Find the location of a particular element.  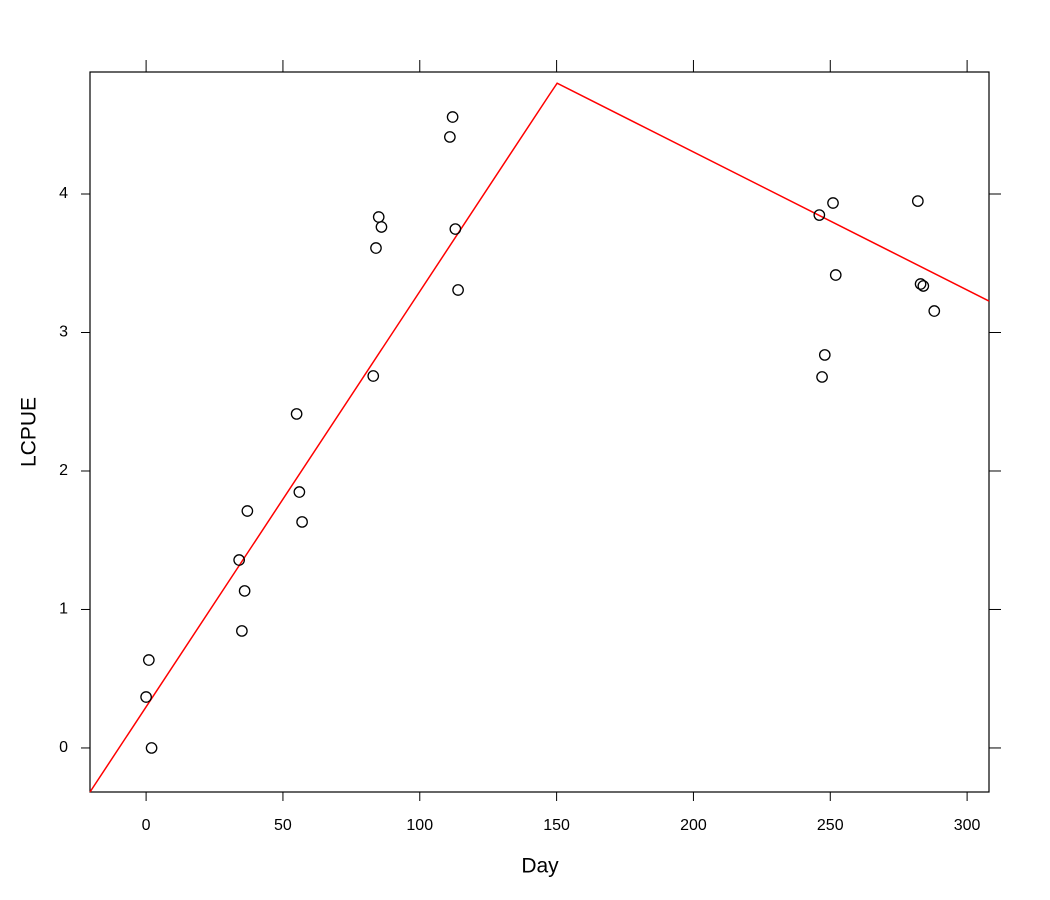

x-tick-label: 50 is located at coordinates (283, 825).